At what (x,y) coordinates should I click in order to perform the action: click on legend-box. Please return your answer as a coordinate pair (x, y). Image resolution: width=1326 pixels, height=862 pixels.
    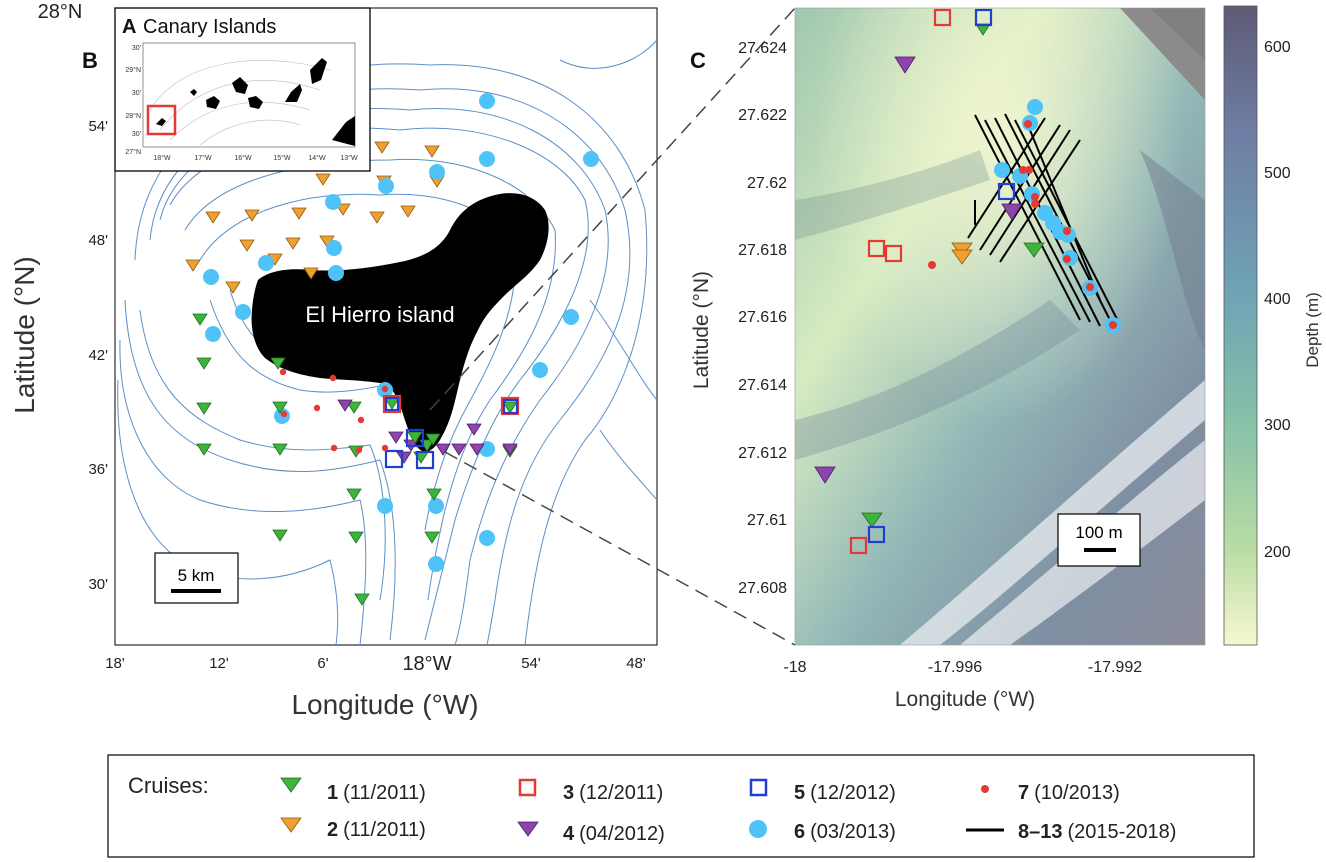
    Looking at the image, I should click on (681, 806).